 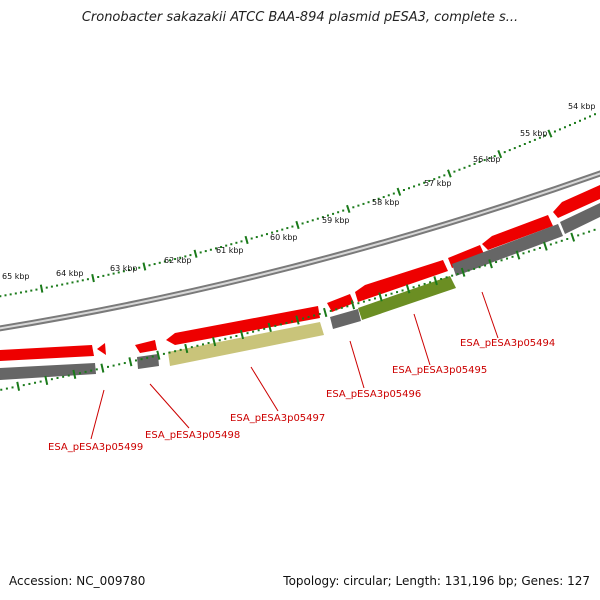 I want to click on gene-label-05497: ESA_pESA3p05497, so click(x=277, y=418).